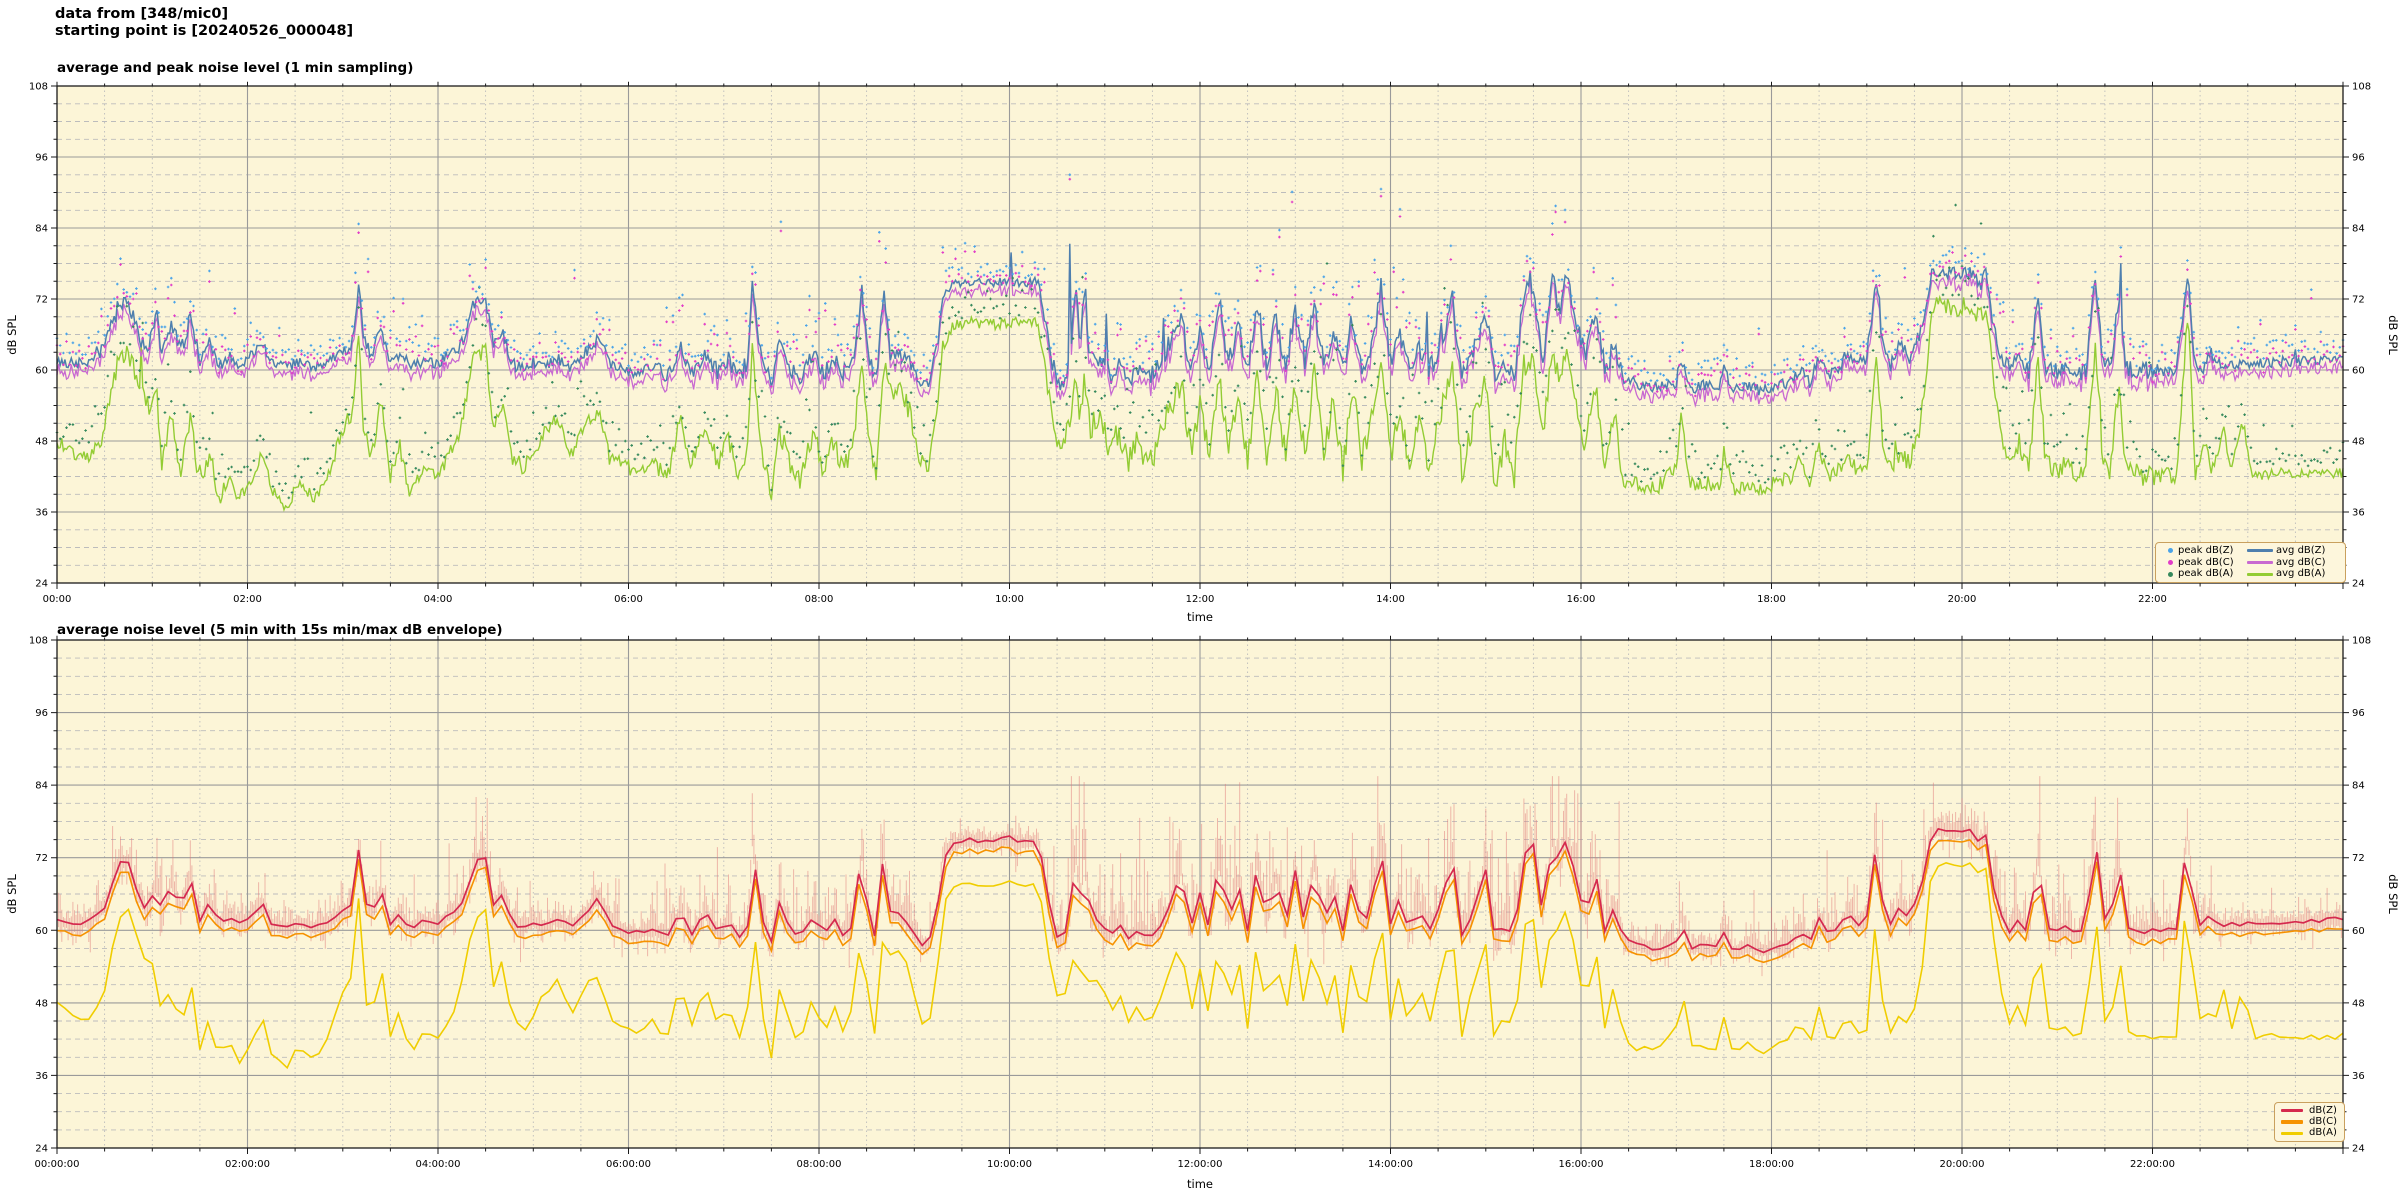 This screenshot has height=1200, width=2400. I want to click on x-tick-label: 22:00, so click(2152, 599).